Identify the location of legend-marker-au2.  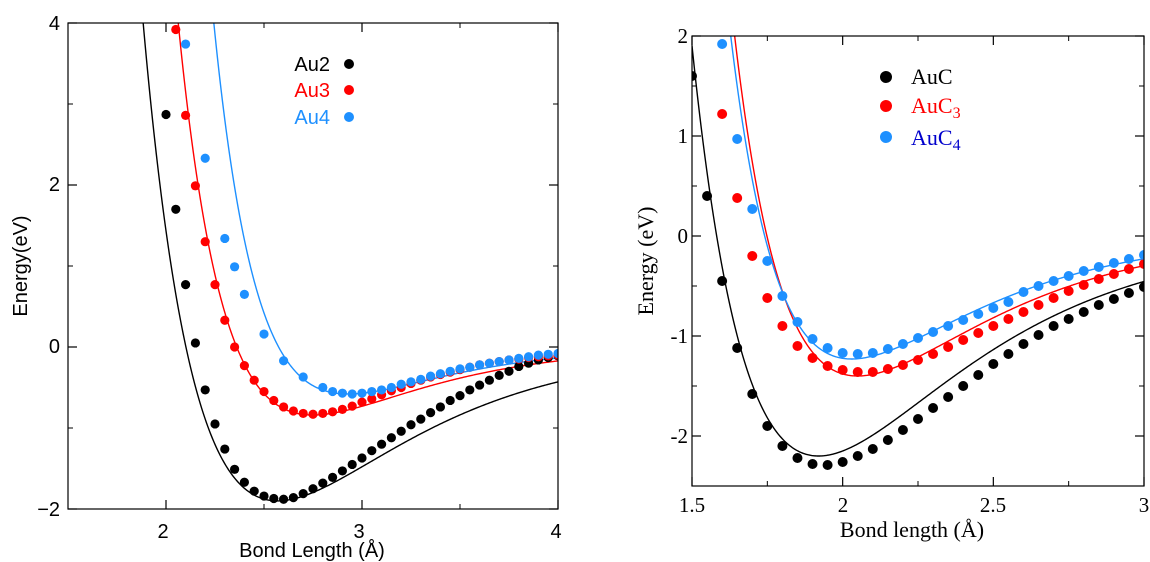
(349, 64).